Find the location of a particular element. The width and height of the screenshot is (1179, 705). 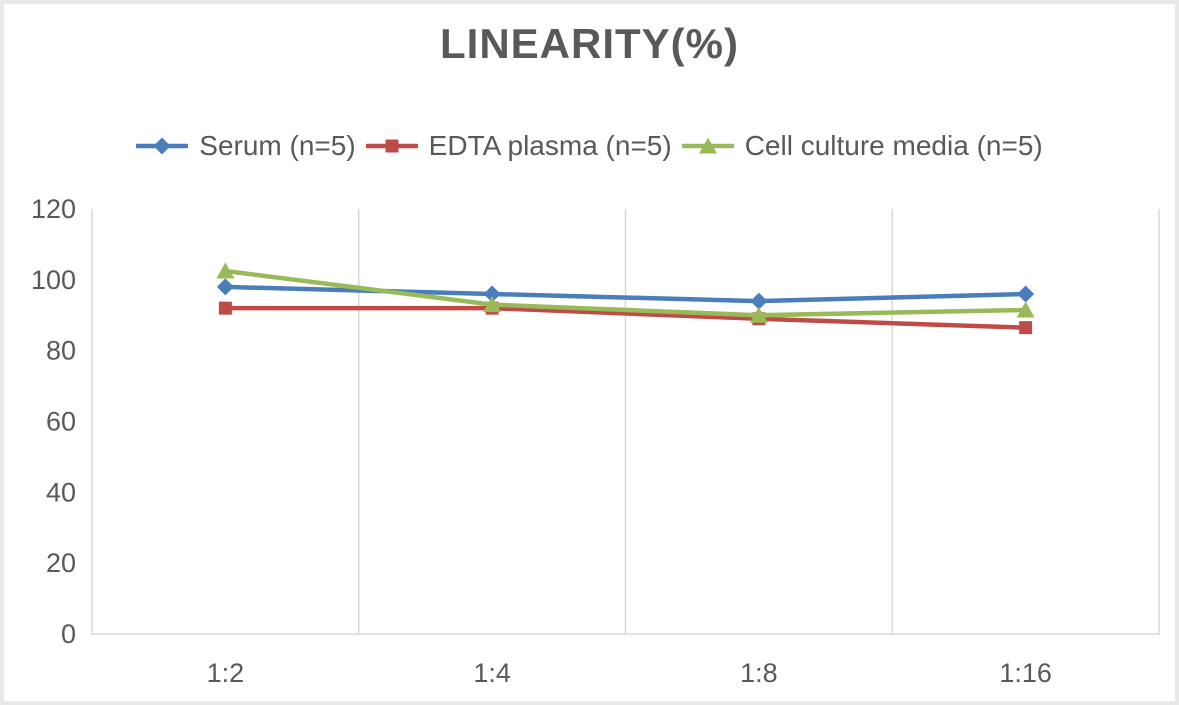

legend-label-edta-plasma: EDTA plasma (n=5) is located at coordinates (550, 145).